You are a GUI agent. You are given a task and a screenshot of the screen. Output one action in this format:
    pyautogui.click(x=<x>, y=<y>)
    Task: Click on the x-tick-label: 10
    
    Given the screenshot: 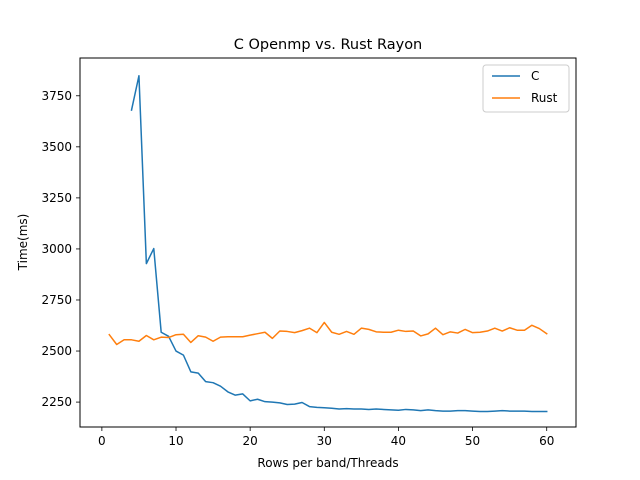 What is the action you would take?
    pyautogui.click(x=175, y=441)
    